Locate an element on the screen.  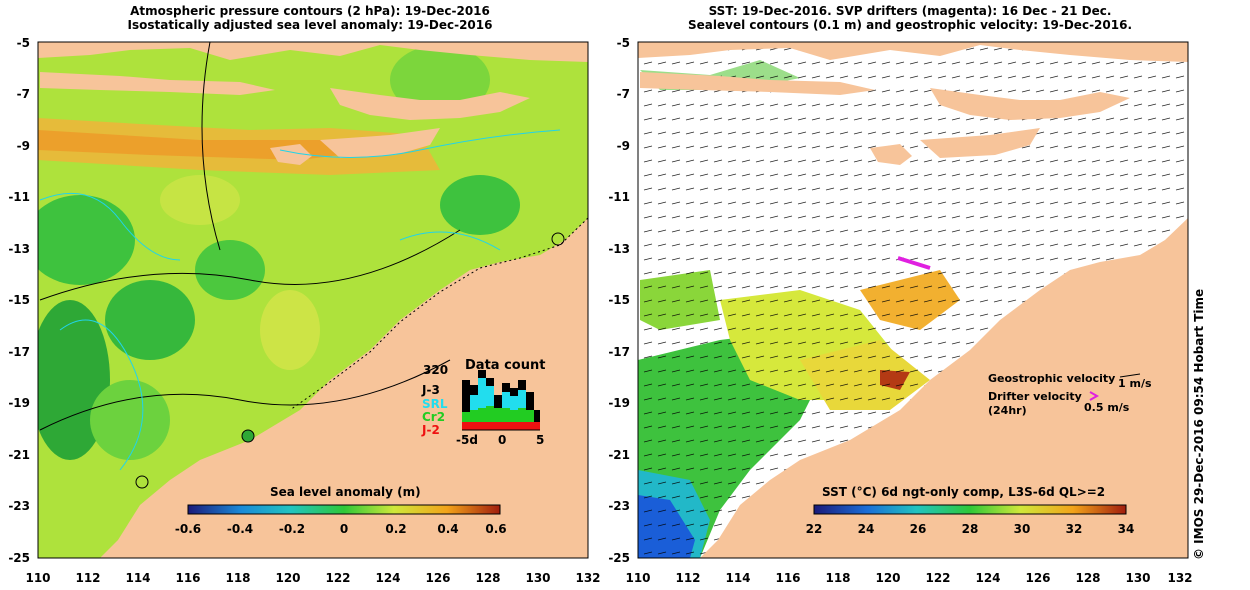
right-colorbar-ticks: 22 24 26 28 30 32 34 is located at coordinates (970, 529).